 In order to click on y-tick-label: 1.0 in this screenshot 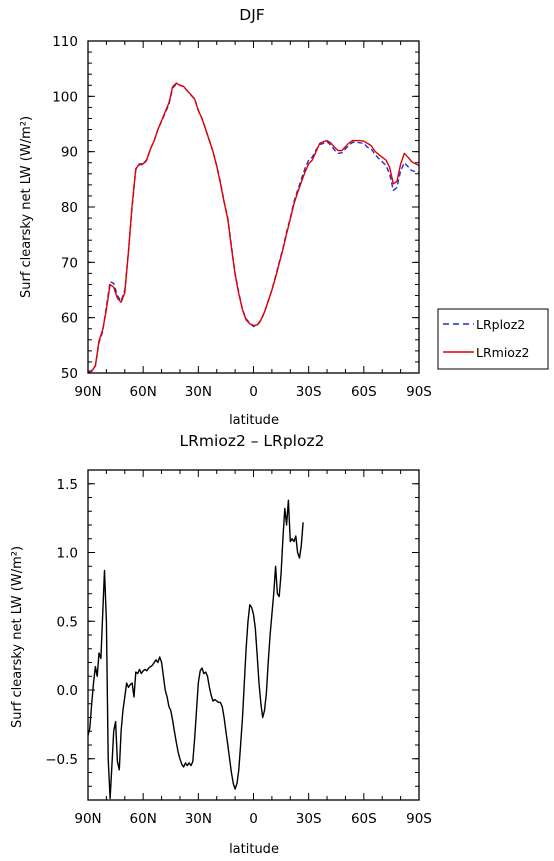, I will do `click(67, 554)`.